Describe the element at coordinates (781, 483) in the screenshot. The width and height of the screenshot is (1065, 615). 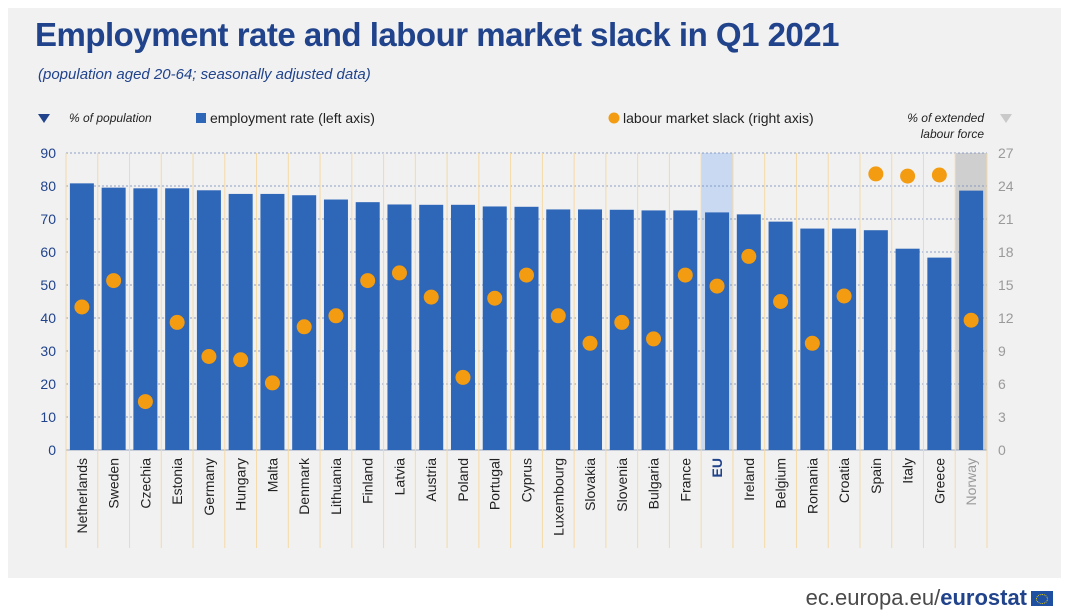
I see `x-tick-label-belgium: Belgium` at that location.